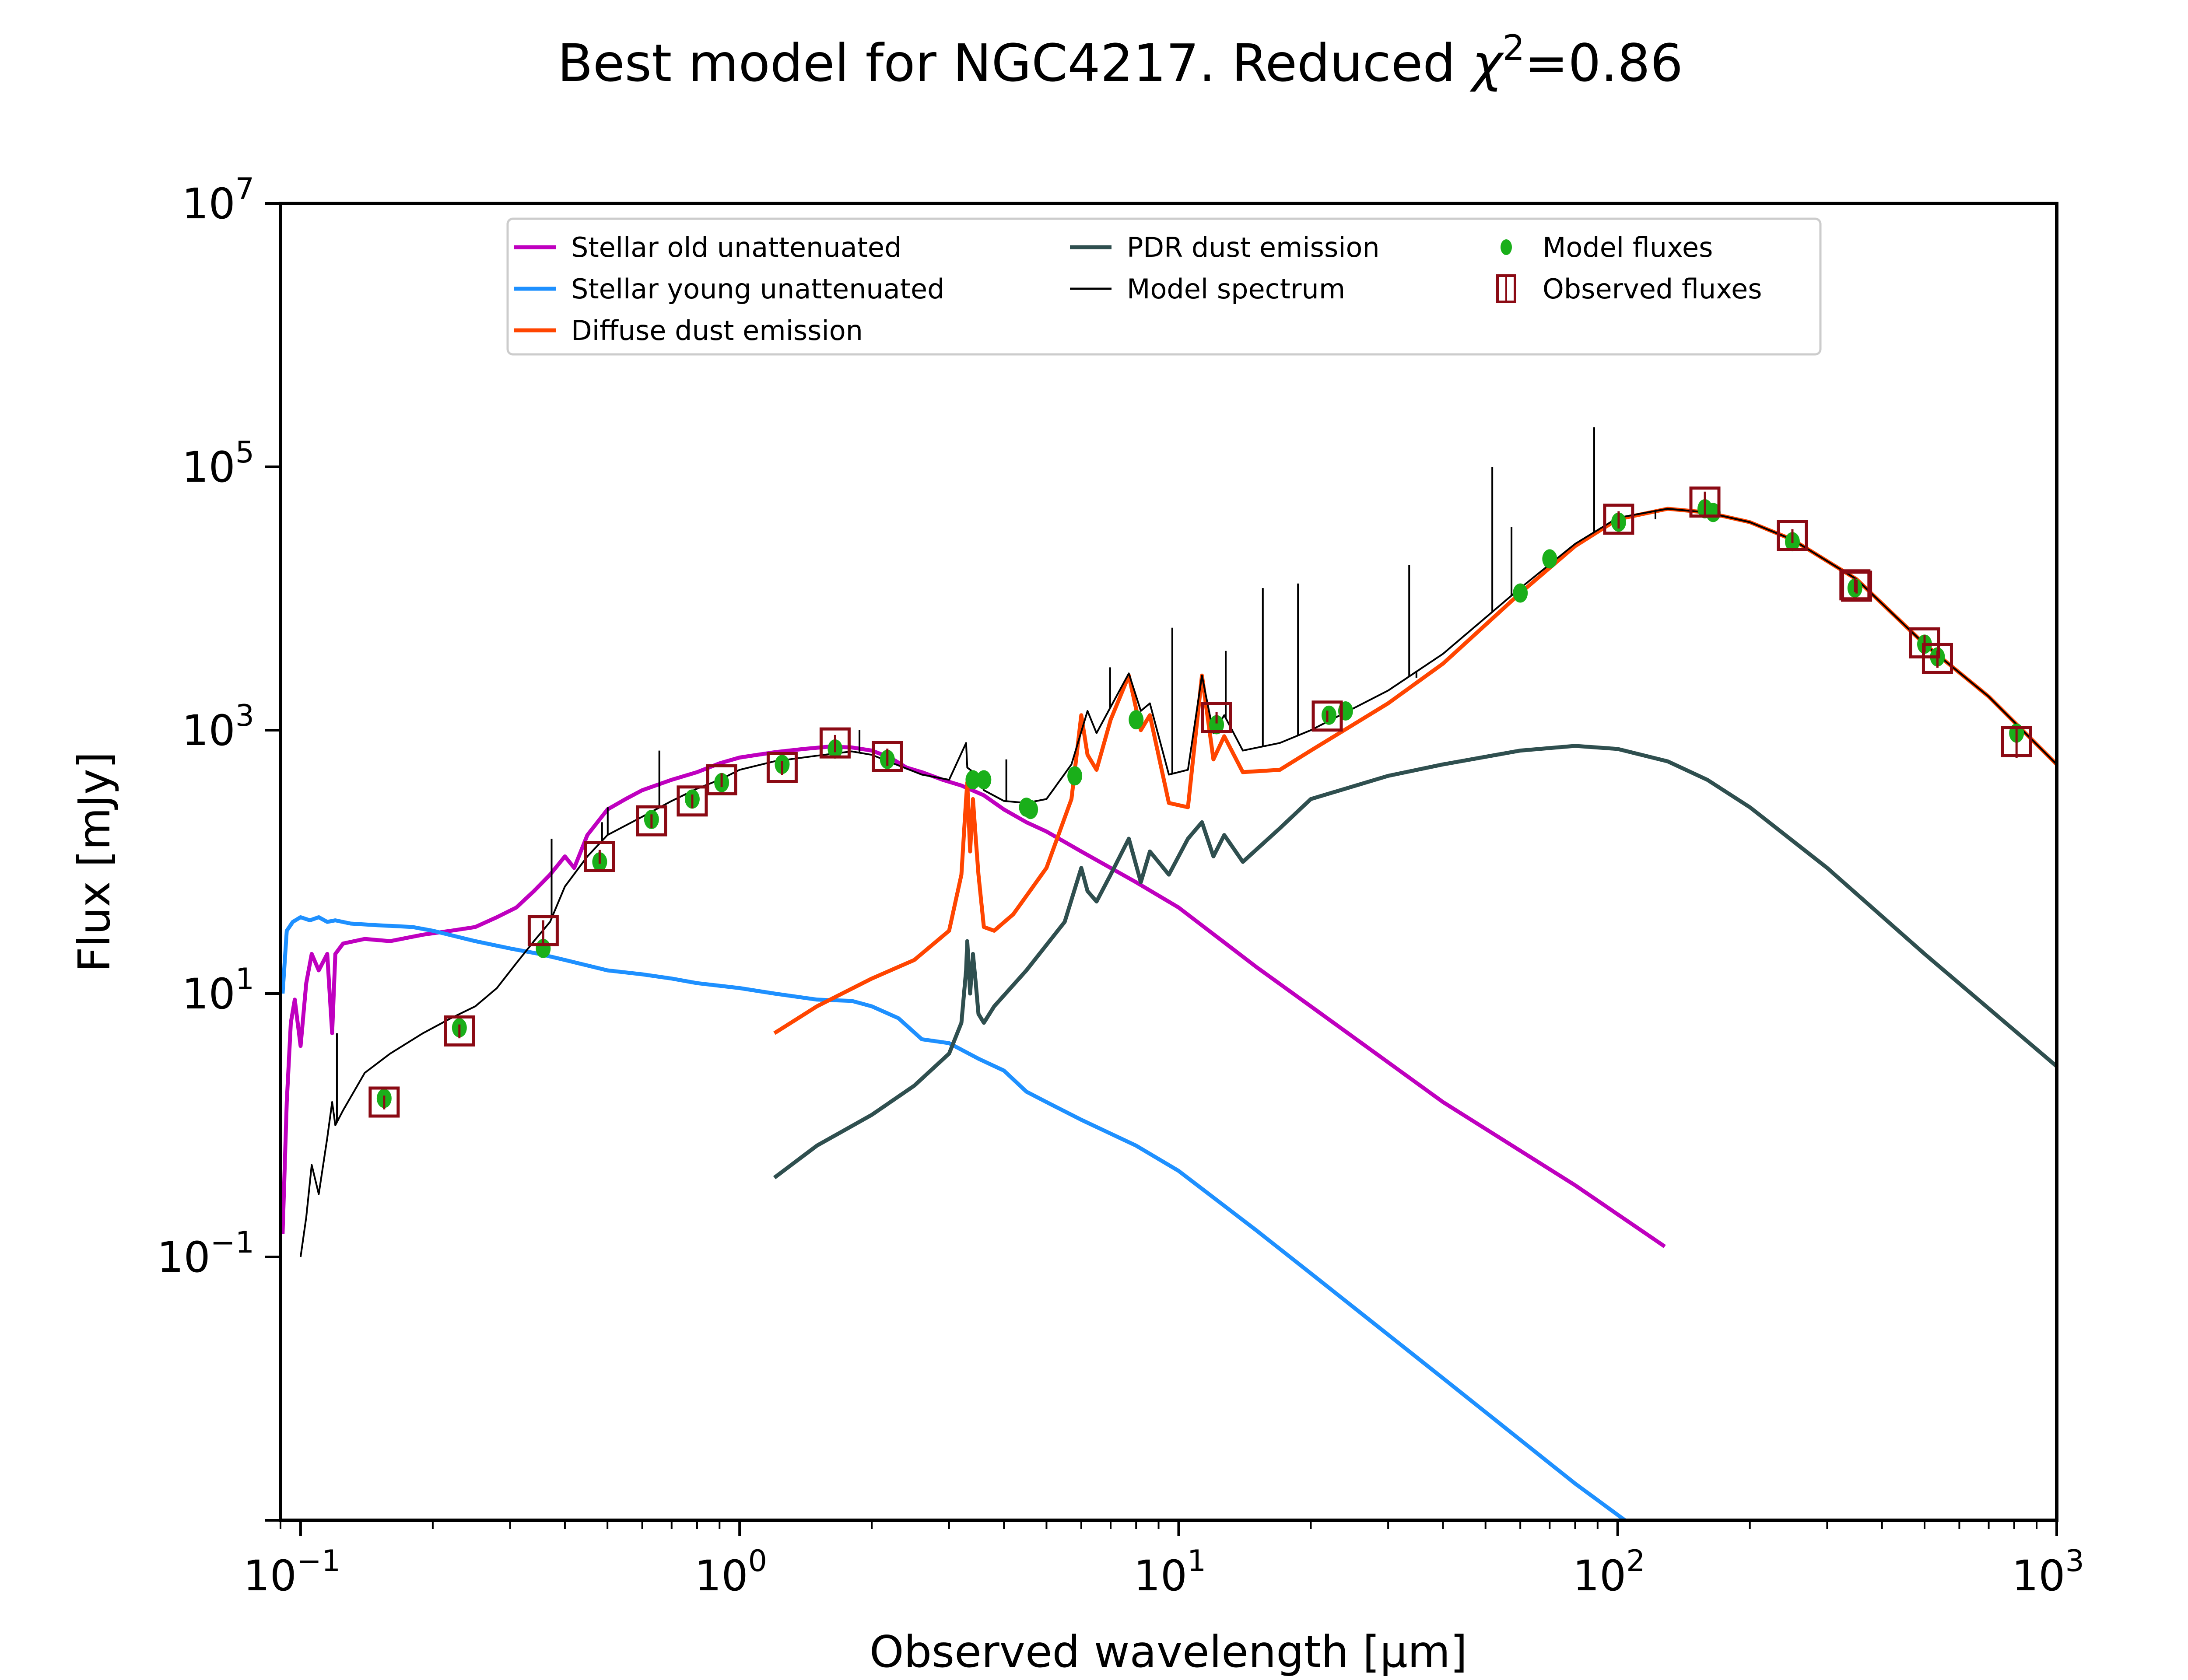  Describe the element at coordinates (1604, 63) in the screenshot. I see `chart-title-value: =0.86` at that location.